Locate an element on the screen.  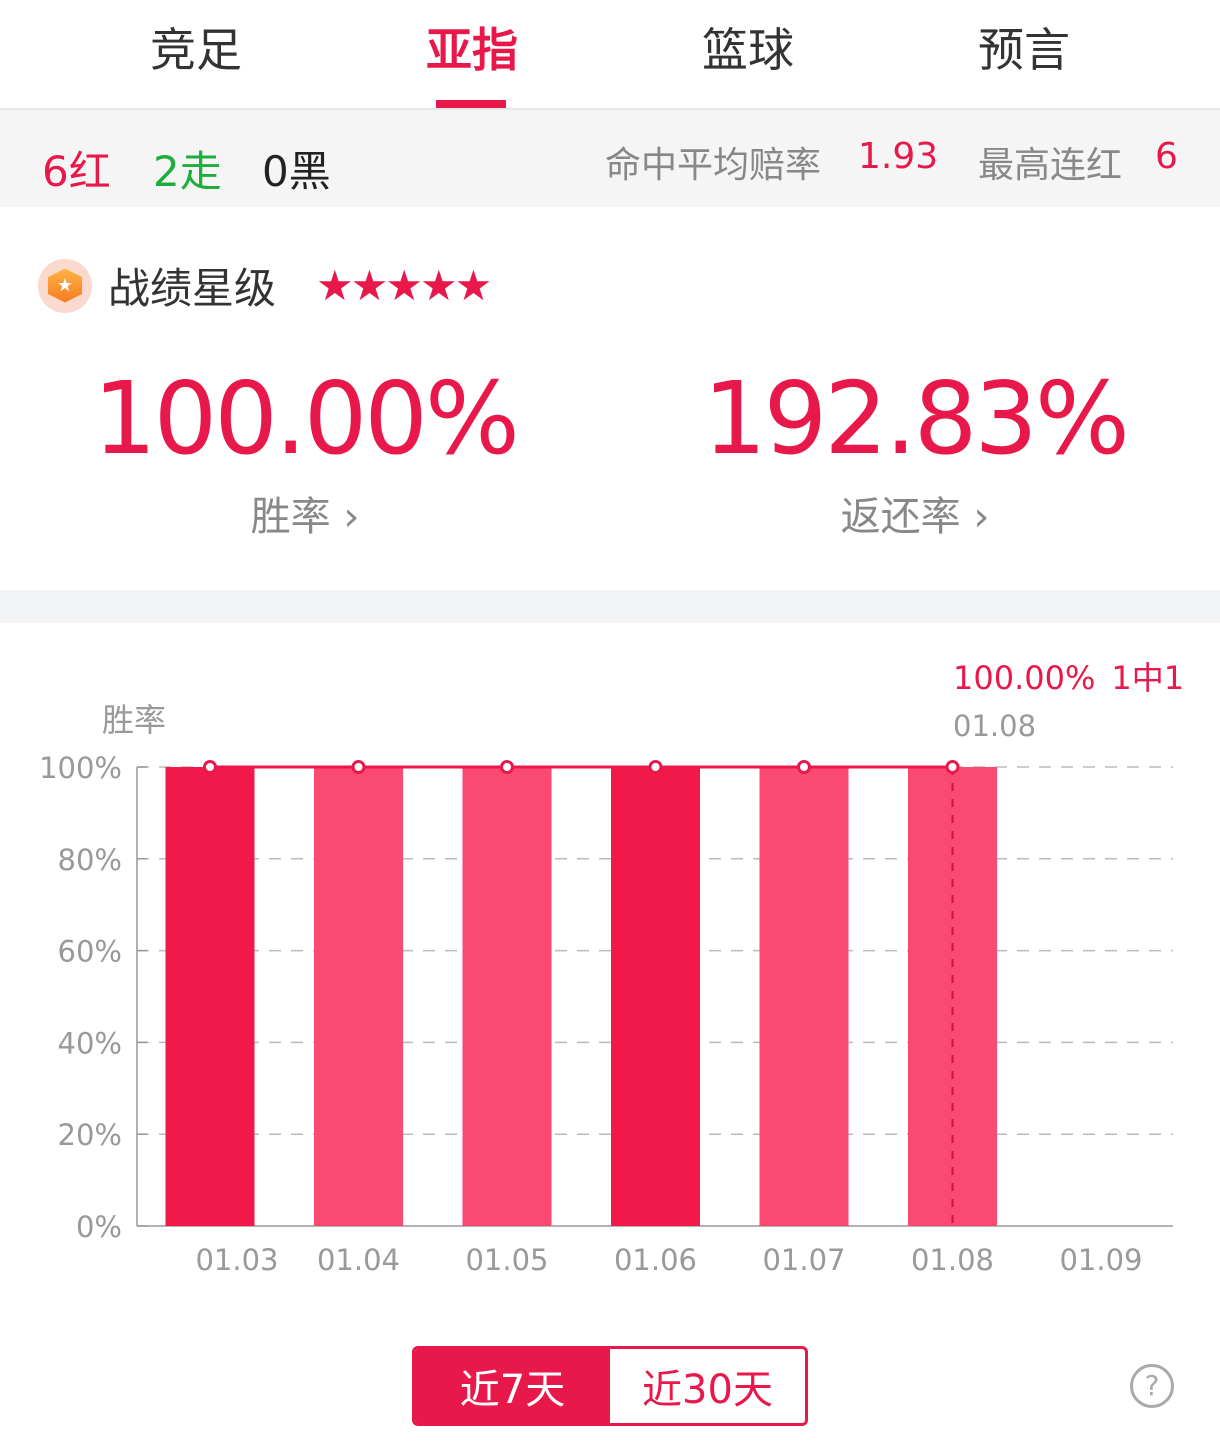
tooltip-value: 100.00% 1中1 is located at coordinates (1068, 678).